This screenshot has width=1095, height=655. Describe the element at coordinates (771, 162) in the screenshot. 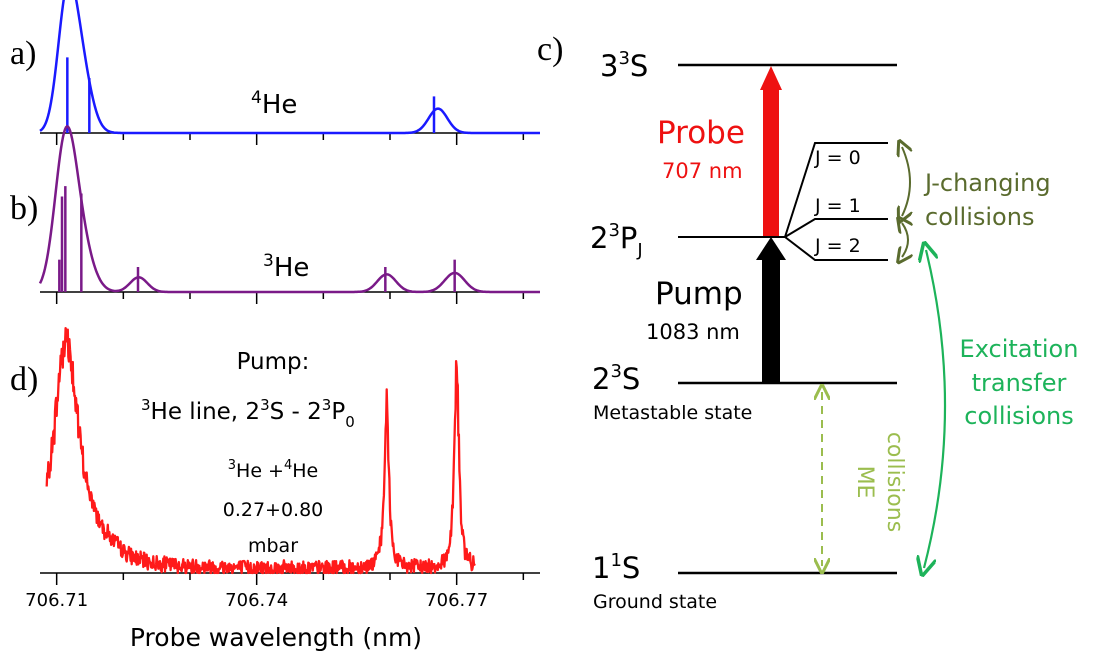

I see `probe-arrow-shaft` at that location.